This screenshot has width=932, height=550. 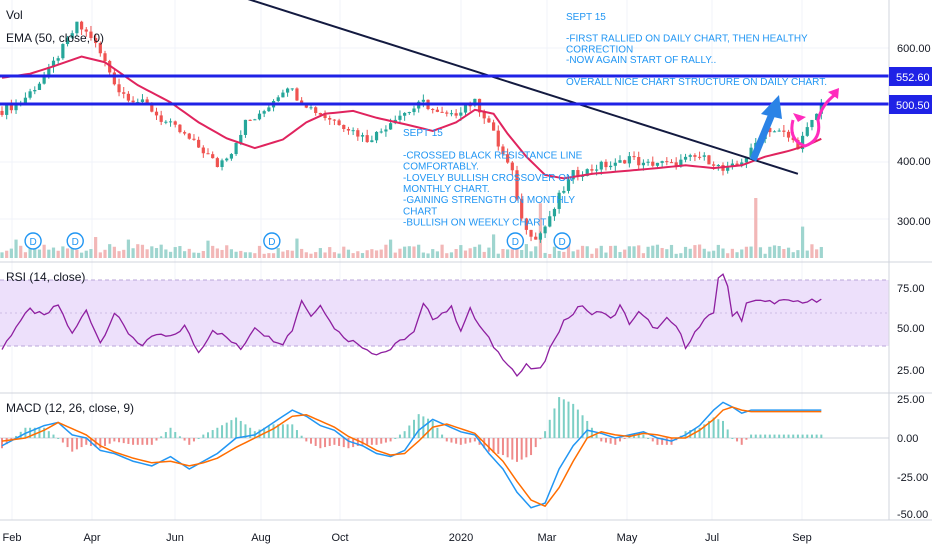 I want to click on dividend-marker, so click(x=75, y=241).